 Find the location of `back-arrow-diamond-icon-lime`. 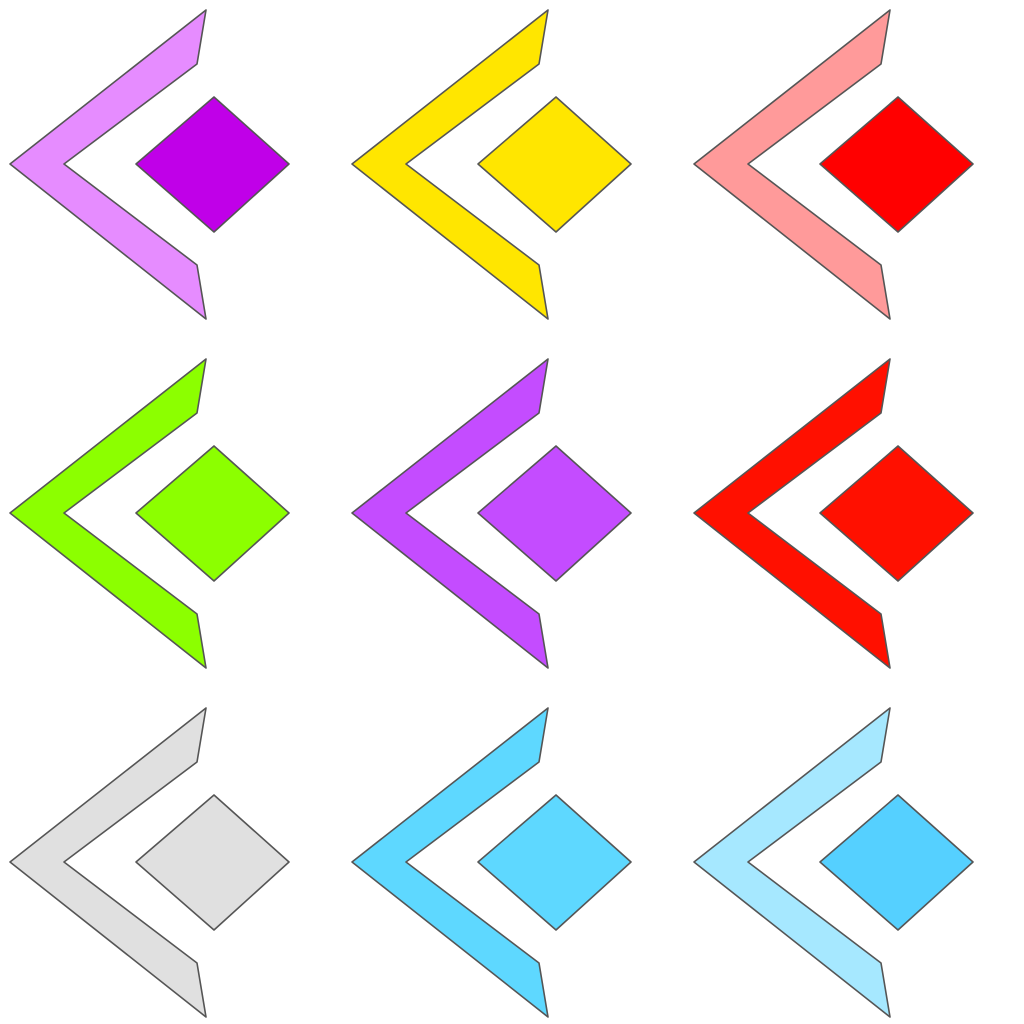

back-arrow-diamond-icon-lime is located at coordinates (149, 513).